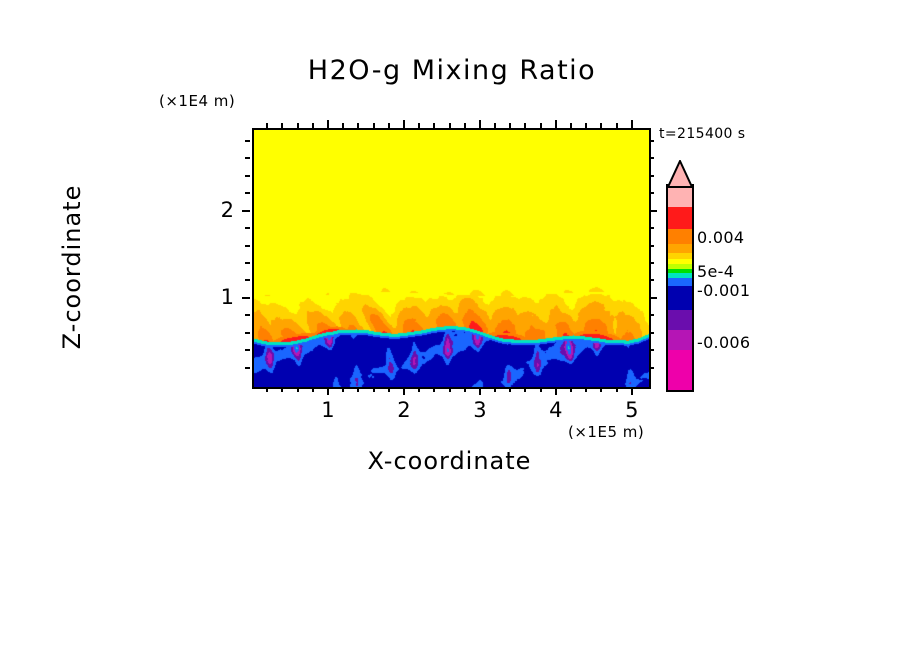 This screenshot has height=654, width=904. Describe the element at coordinates (606, 432) in the screenshot. I see `x-axis-unit-label: (×1E5 m)` at that location.